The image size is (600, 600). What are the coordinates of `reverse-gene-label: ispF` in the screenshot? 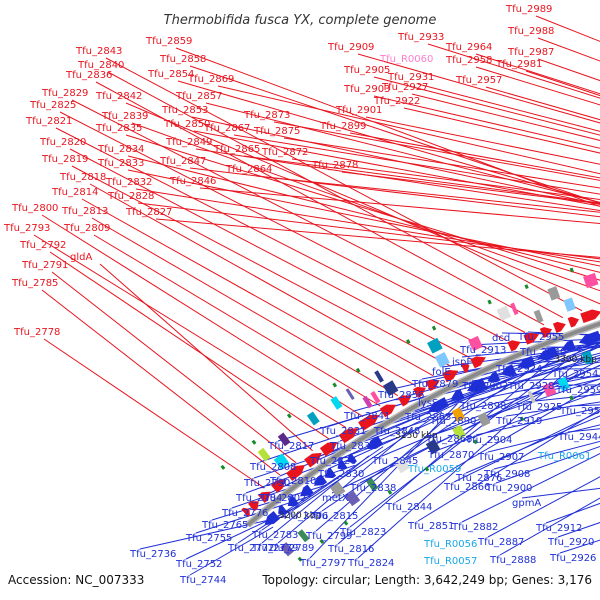 It's located at (462, 362).